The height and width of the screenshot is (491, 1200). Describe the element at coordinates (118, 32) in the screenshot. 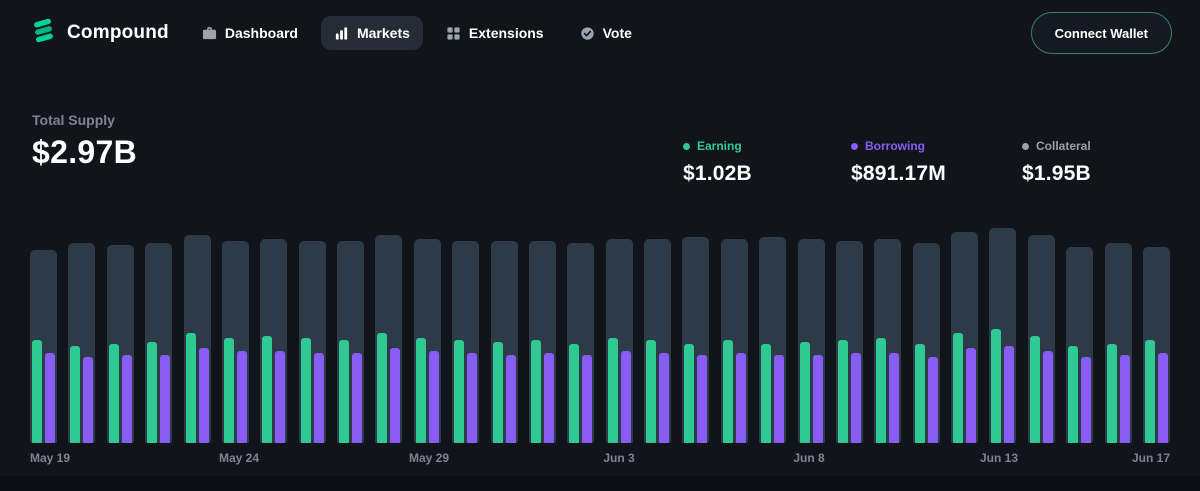

I see `brand-name: Compound` at that location.